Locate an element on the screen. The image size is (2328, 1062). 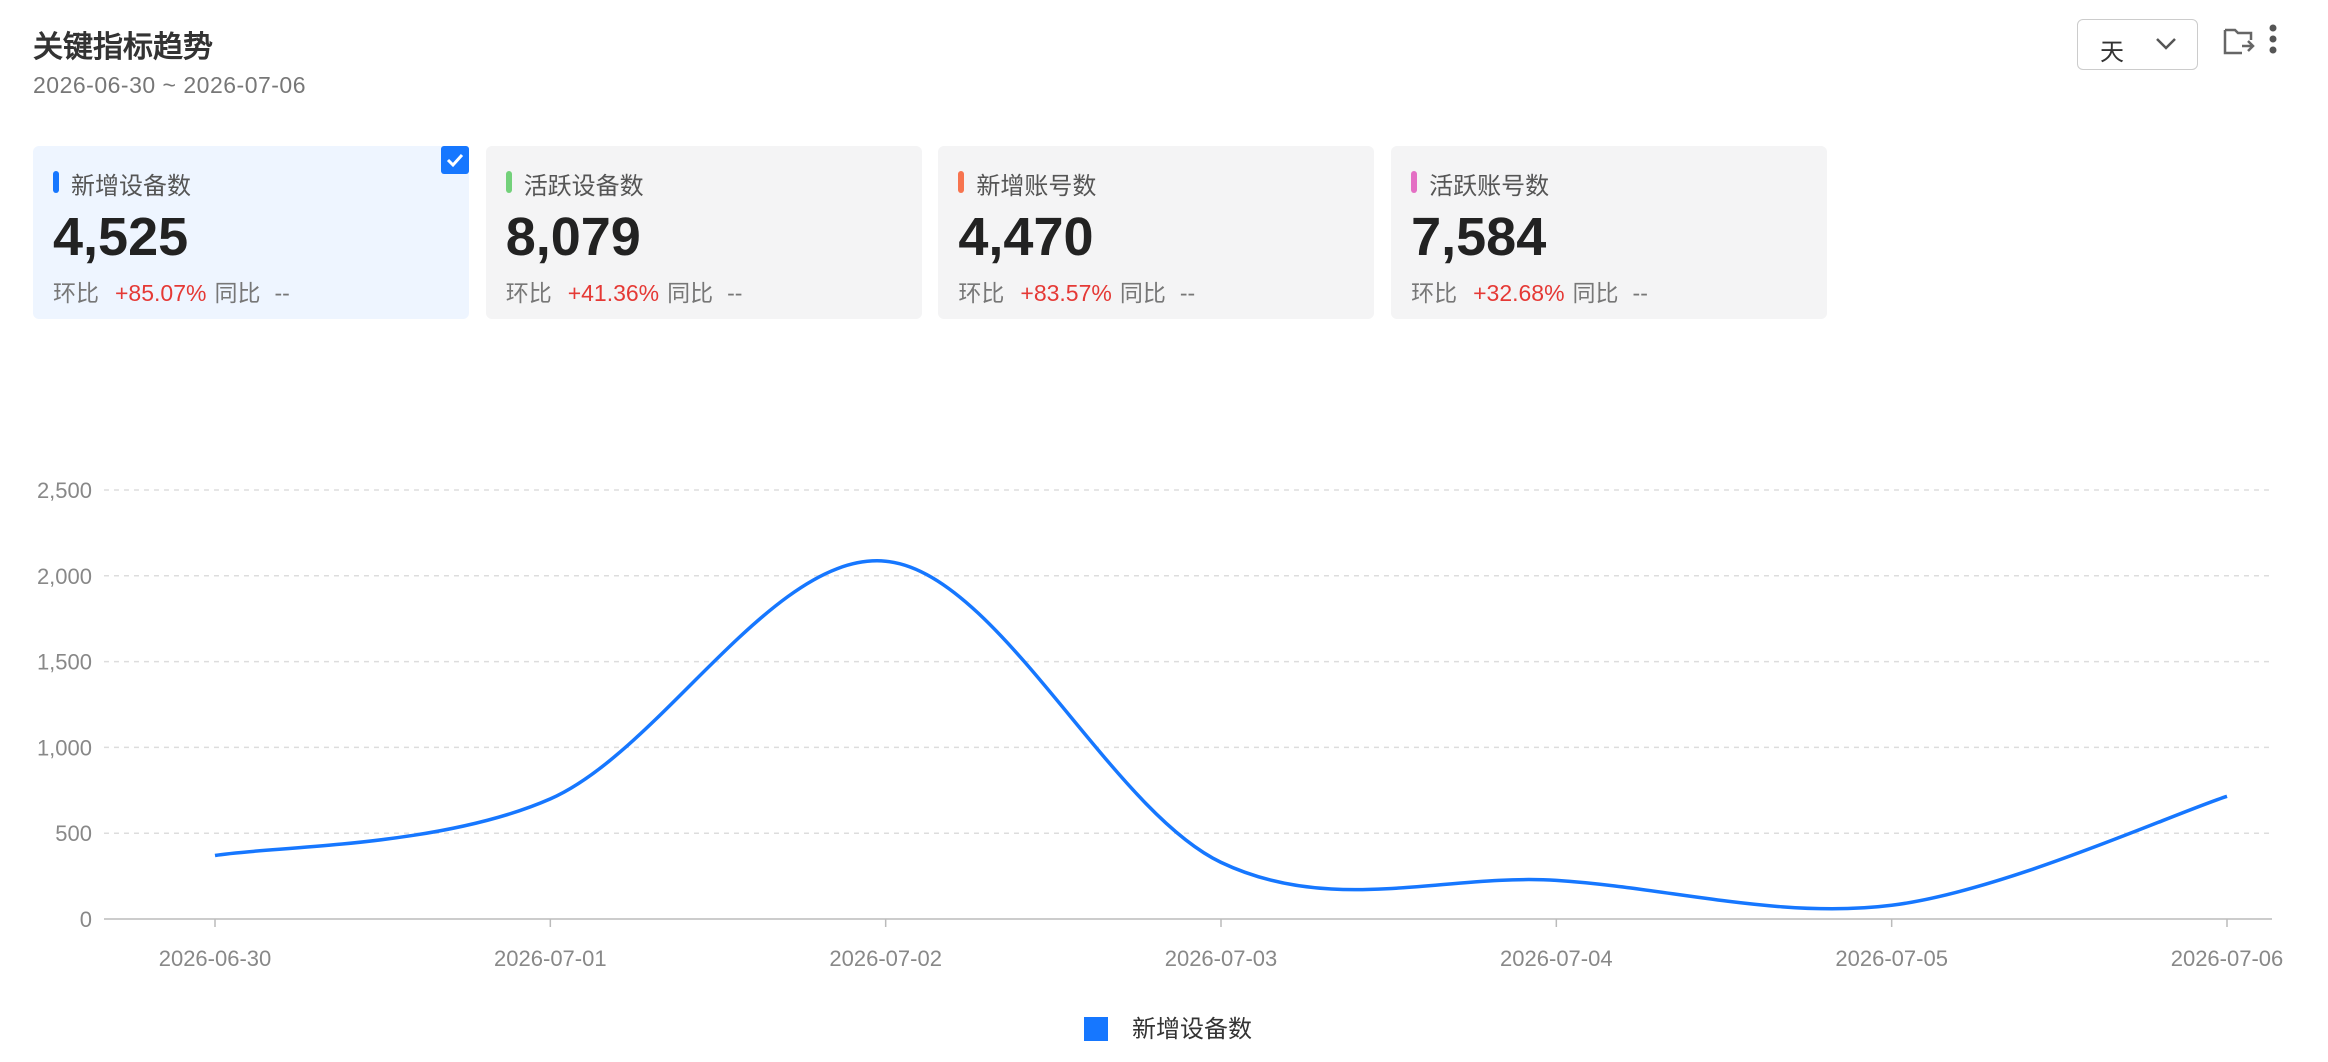
card-compare: 环比 +83.57% 同比 -- is located at coordinates (1076, 291).